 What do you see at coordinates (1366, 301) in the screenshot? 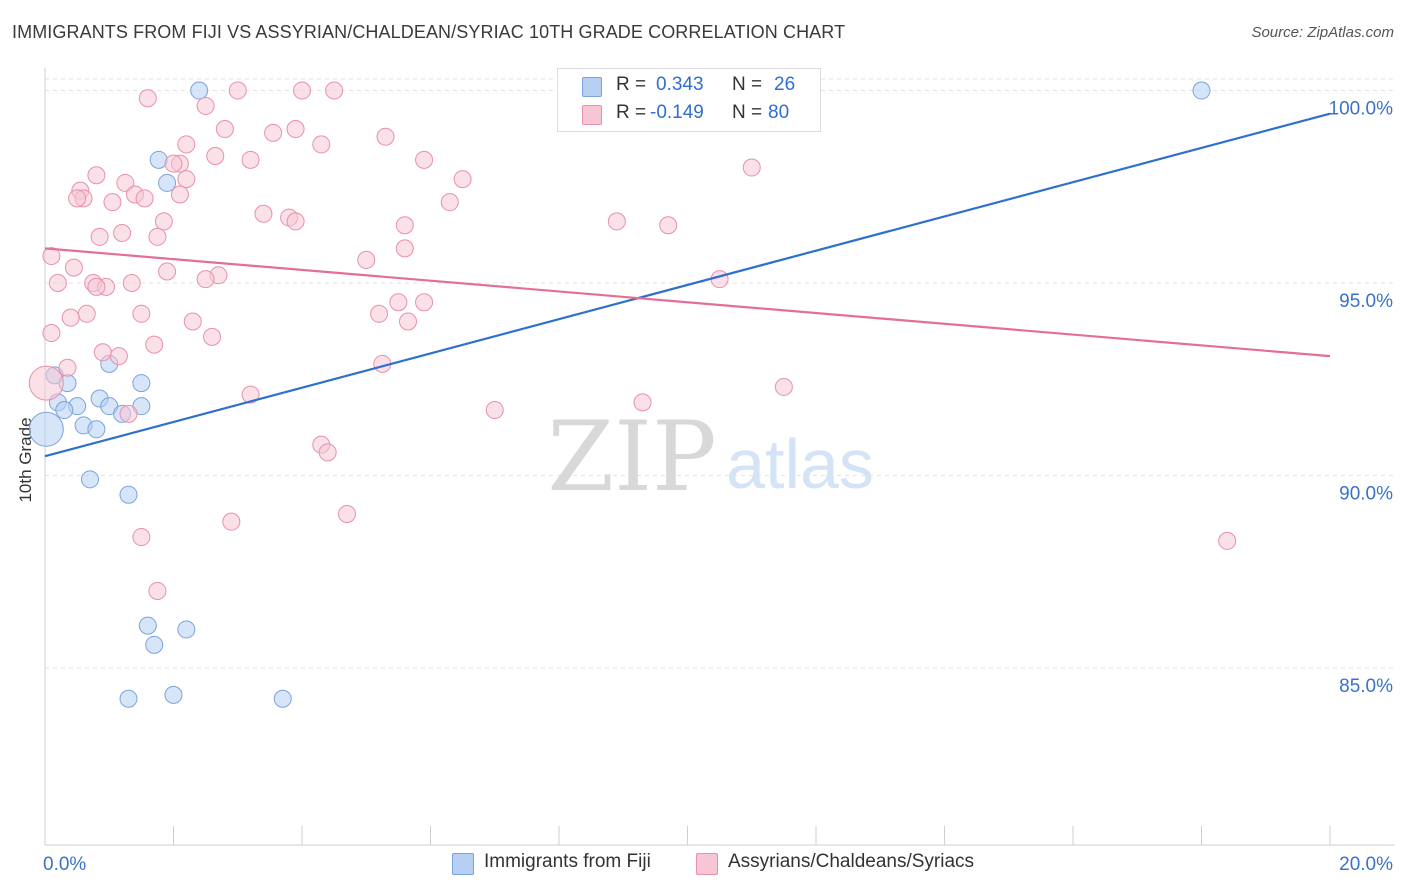
I see `y-tick-label: 95.0%` at bounding box center [1366, 301].